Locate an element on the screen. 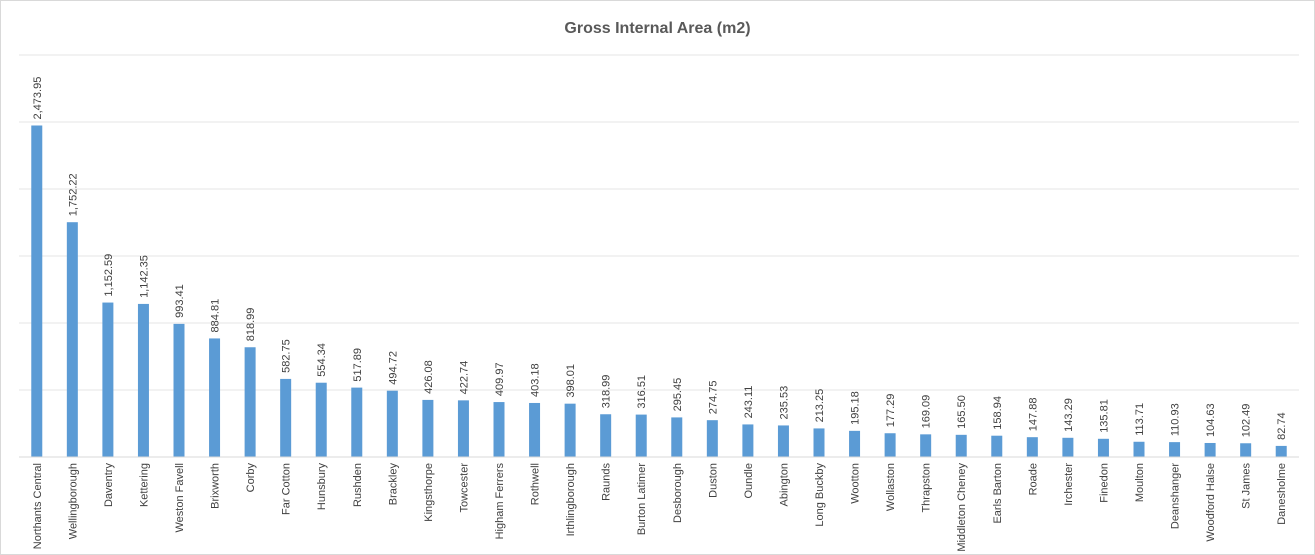 The width and height of the screenshot is (1315, 555). category-label: Weston Favell is located at coordinates (180, 498).